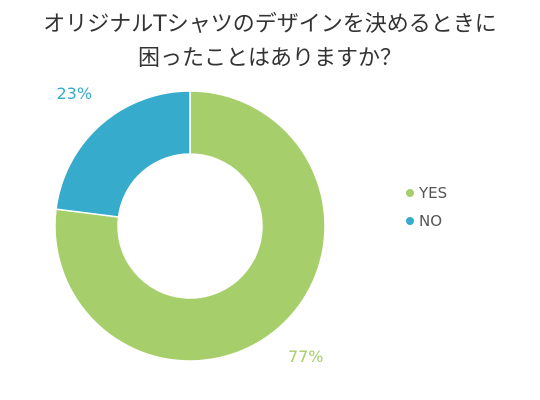  I want to click on legend-label-yes: YES, so click(433, 193).